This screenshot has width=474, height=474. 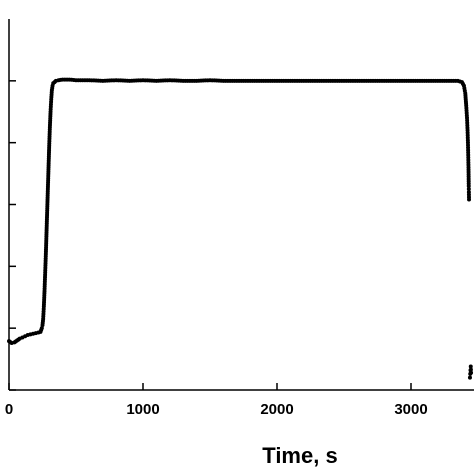 What do you see at coordinates (216, 400) in the screenshot?
I see `x-ticks: 0 1000 2000 3000` at bounding box center [216, 400].